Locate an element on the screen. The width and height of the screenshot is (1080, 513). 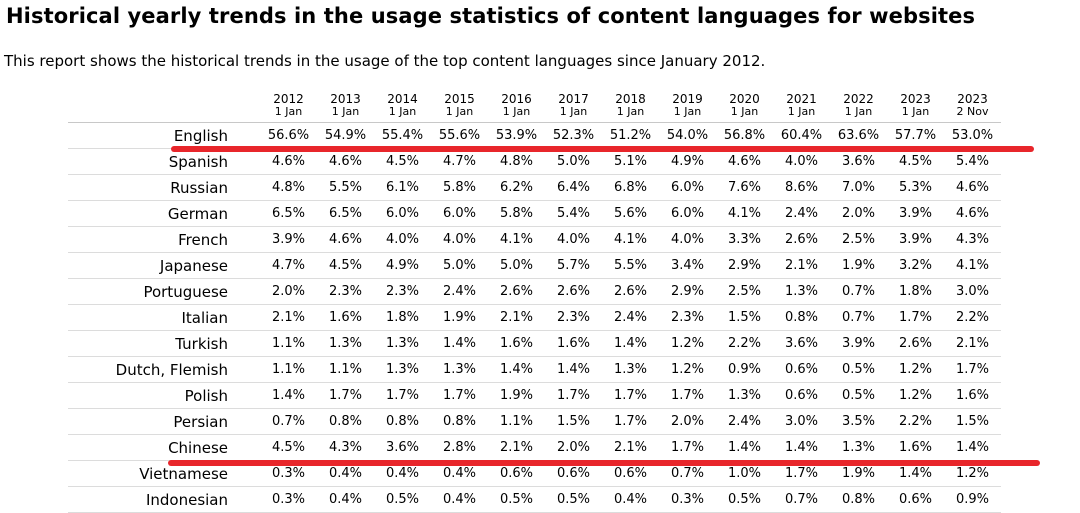
usage-value: 0.6% is located at coordinates (915, 499).